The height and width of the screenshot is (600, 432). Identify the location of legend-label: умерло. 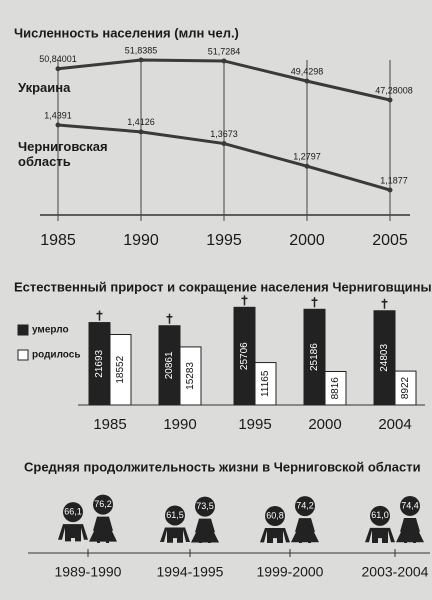
(50, 330).